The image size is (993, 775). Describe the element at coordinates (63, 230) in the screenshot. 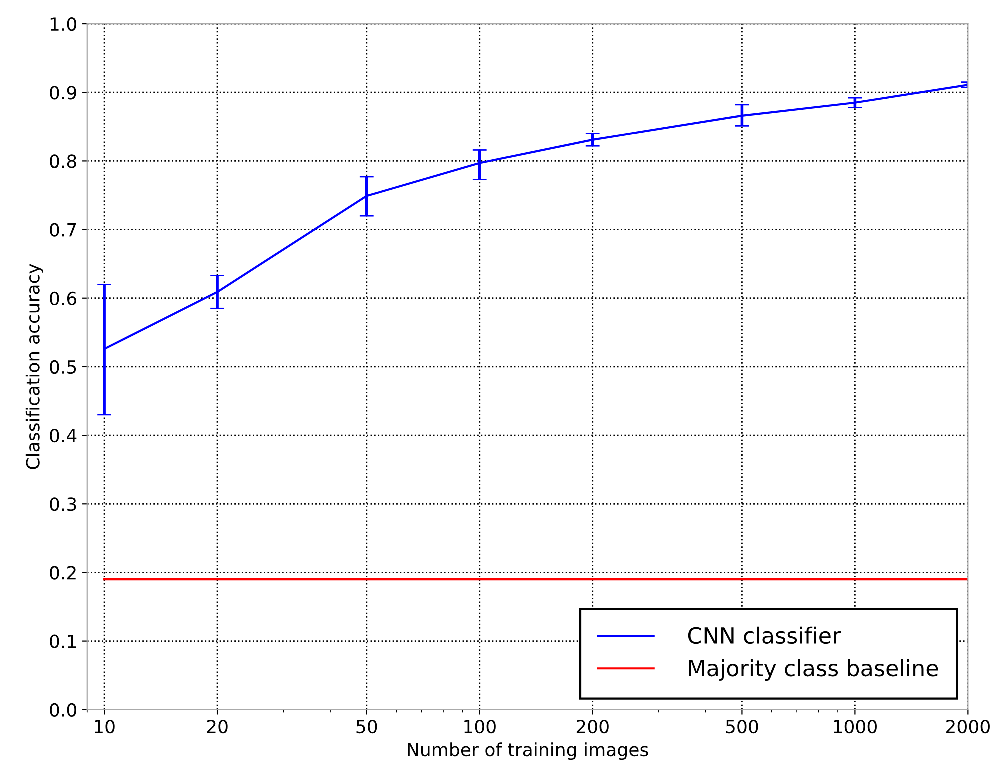

I see `y-tick-label: 0.7` at that location.